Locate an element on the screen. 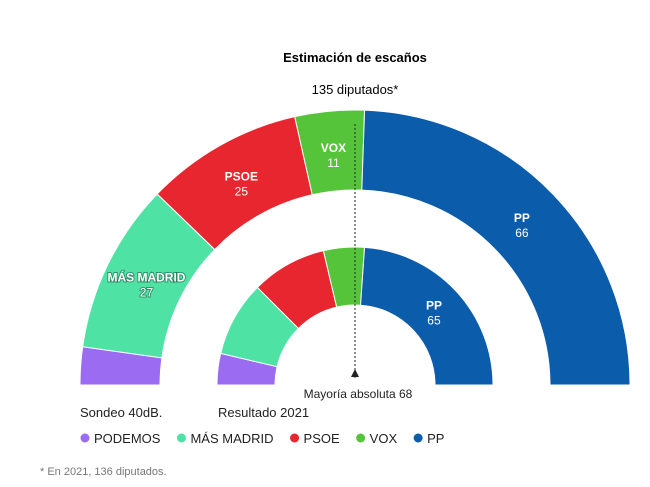  inner-arc-label: Resultado 2021 is located at coordinates (263, 412).